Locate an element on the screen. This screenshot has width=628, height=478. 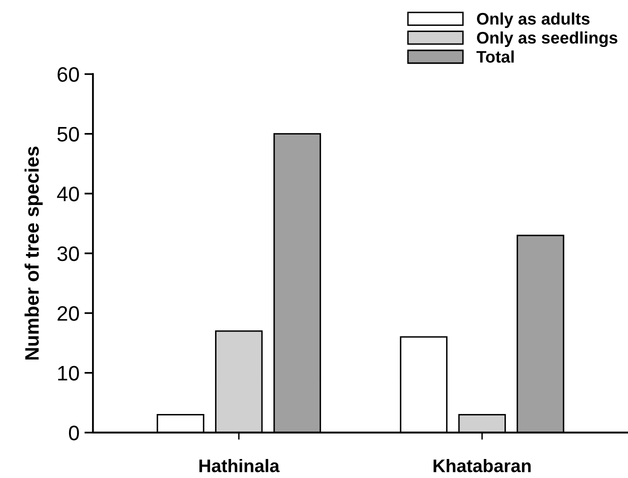
y-axis-title: Number of tree species is located at coordinates (33, 253).